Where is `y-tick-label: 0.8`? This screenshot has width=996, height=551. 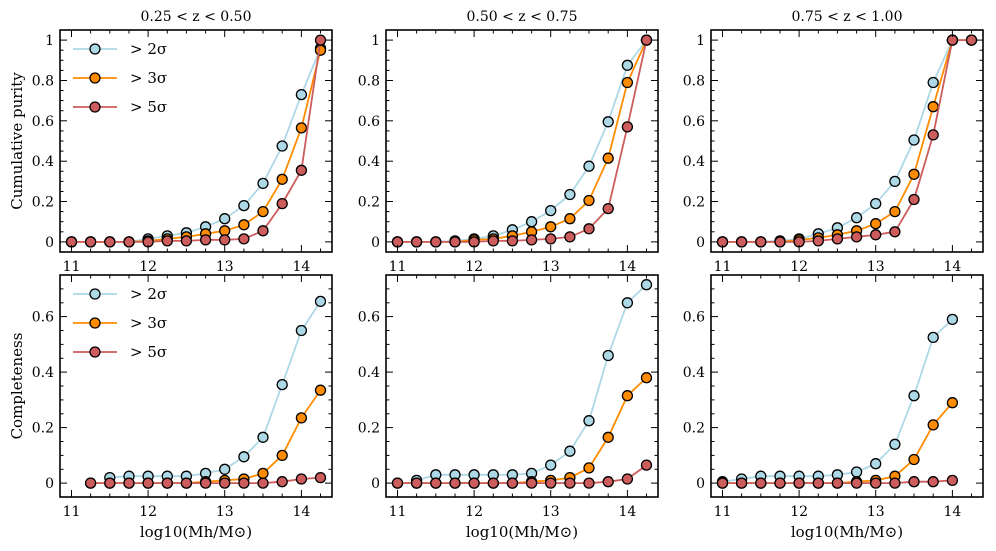 y-tick-label: 0.8 is located at coordinates (694, 81).